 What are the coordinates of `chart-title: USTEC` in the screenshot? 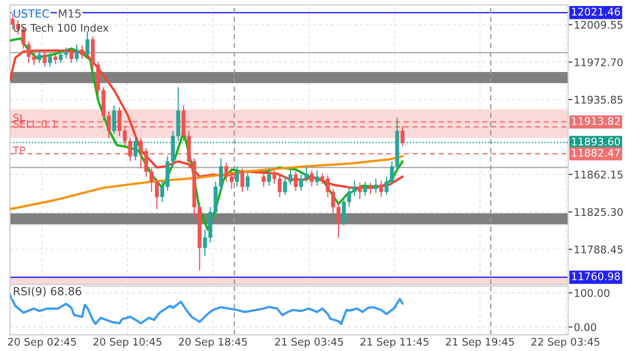 It's located at (31, 13).